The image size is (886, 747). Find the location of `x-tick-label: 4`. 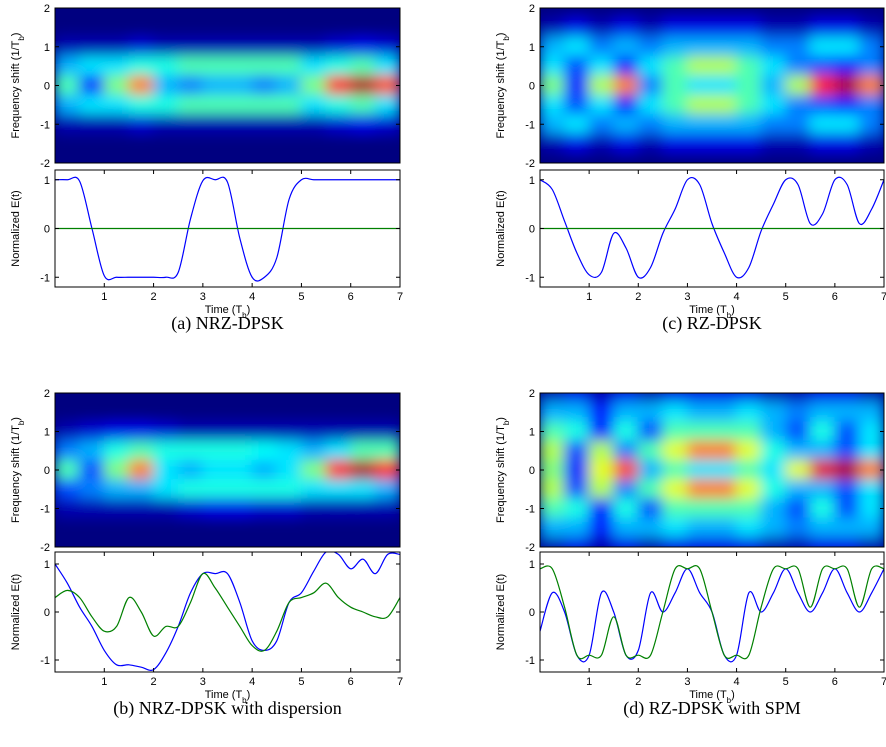

x-tick-label: 4 is located at coordinates (252, 682).